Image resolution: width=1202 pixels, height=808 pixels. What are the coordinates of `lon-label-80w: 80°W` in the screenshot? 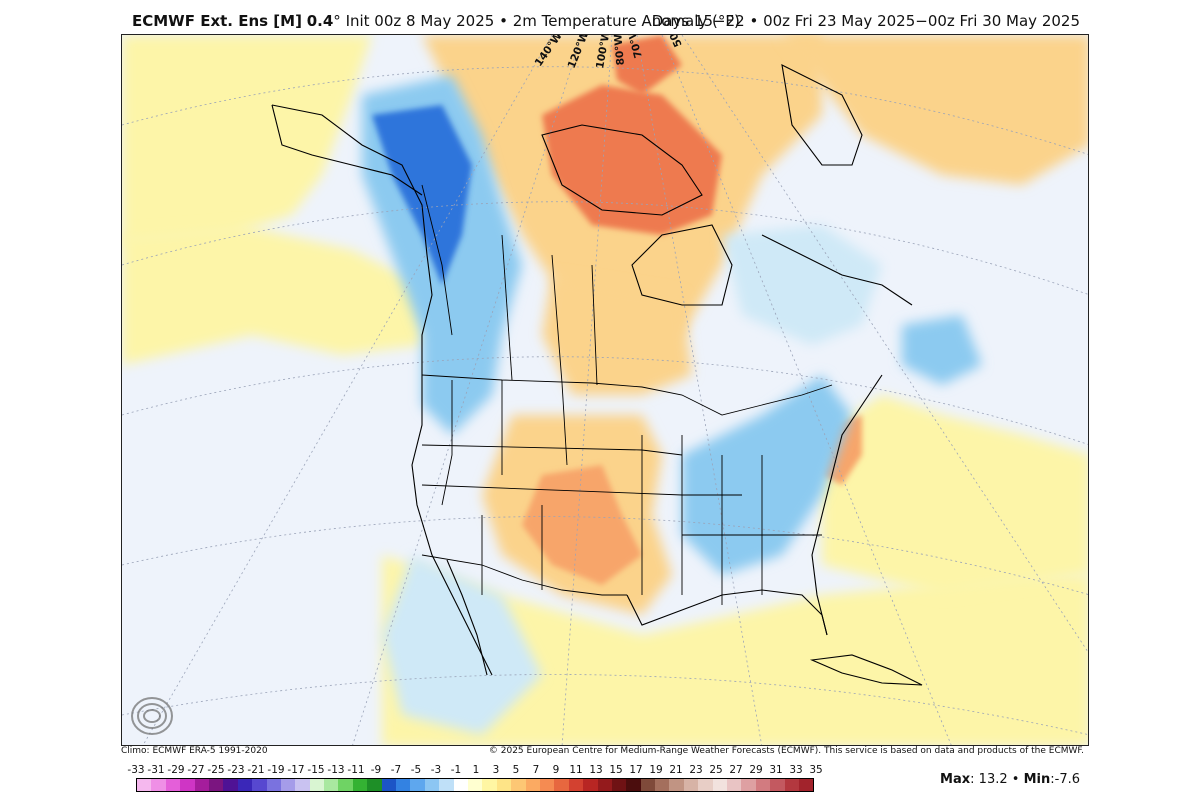 It's located at (619, 50).